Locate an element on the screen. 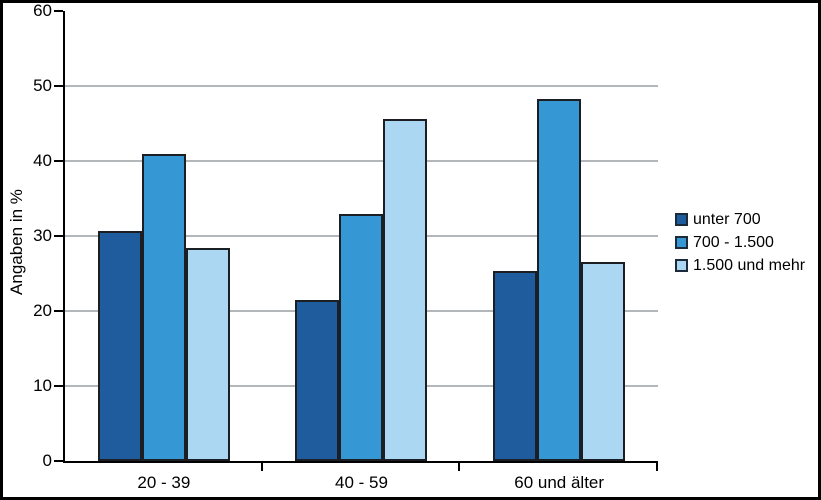  legend-label: unter 700 is located at coordinates (727, 219).